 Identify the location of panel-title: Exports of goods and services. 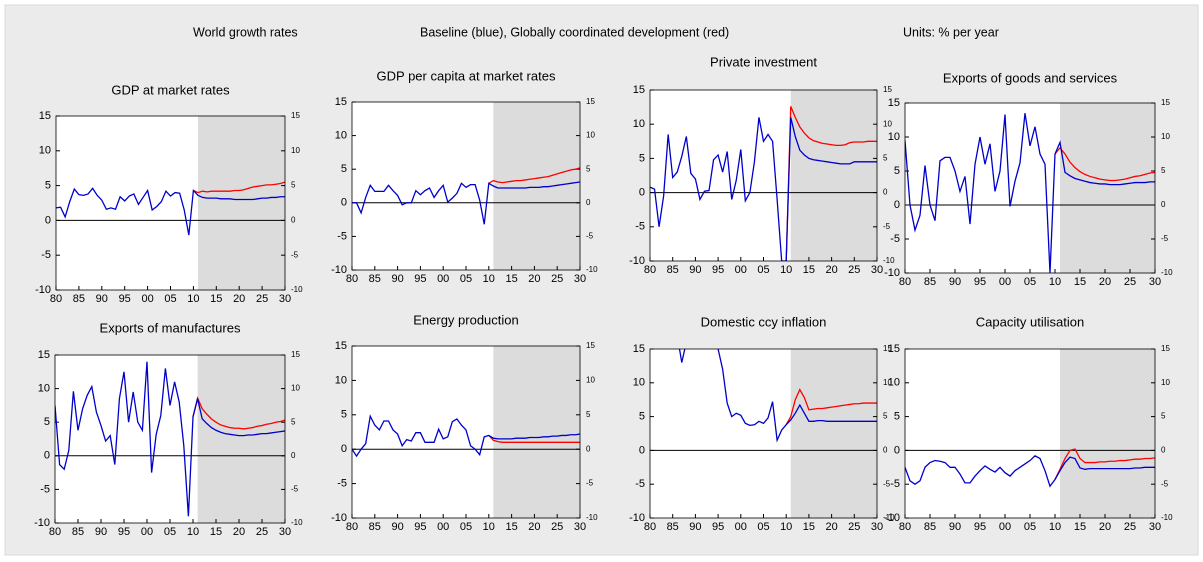
(1030, 77).